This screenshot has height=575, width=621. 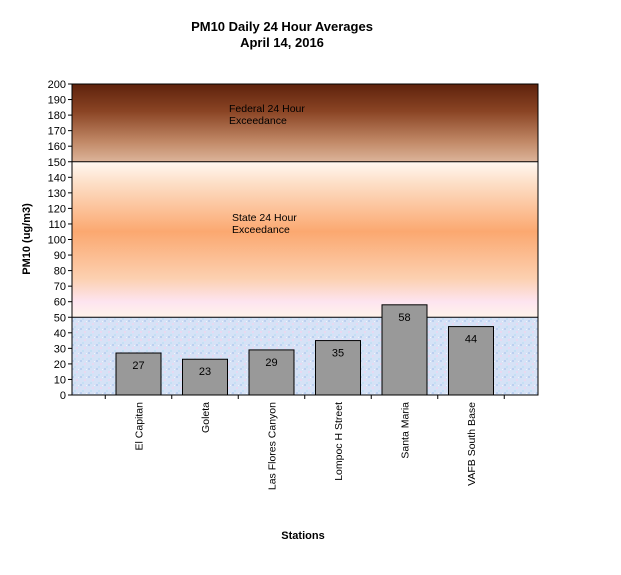 I want to click on y-tick-label: 180, so click(x=57, y=116).